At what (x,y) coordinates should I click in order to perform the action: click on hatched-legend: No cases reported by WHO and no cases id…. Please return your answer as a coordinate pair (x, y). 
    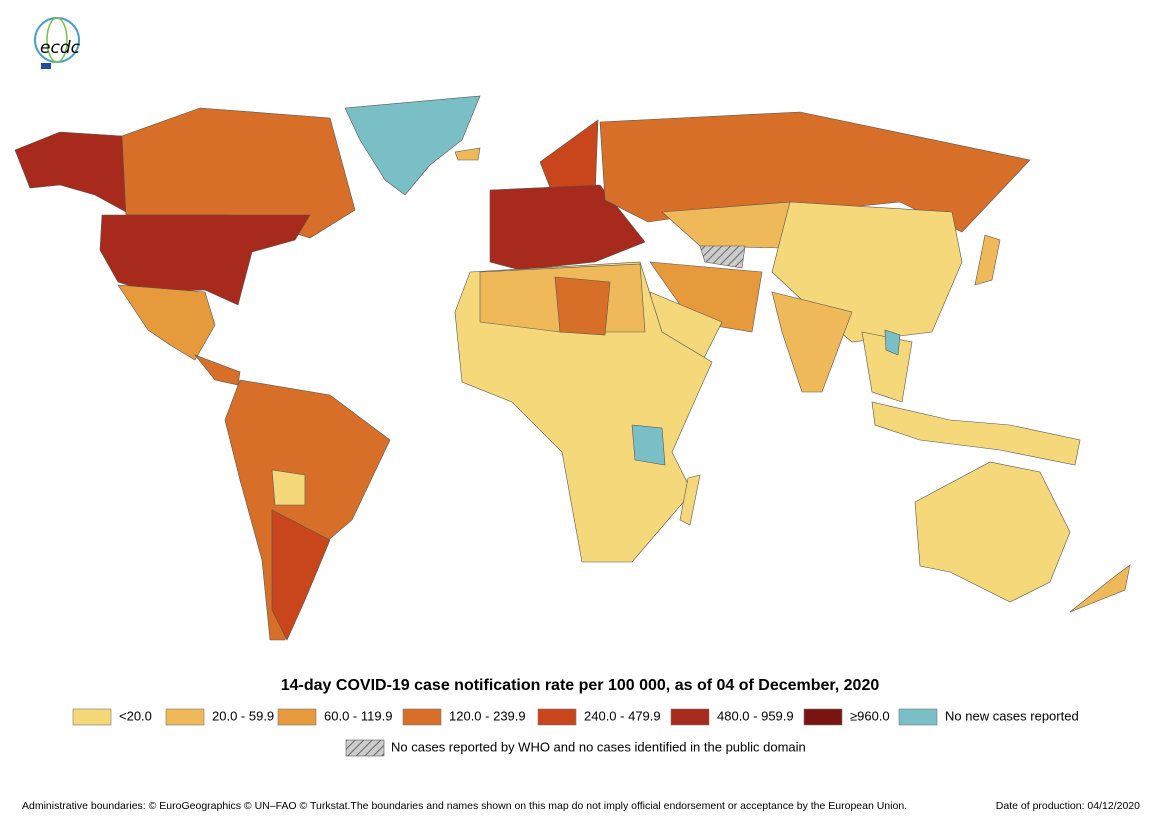
    Looking at the image, I should click on (575, 748).